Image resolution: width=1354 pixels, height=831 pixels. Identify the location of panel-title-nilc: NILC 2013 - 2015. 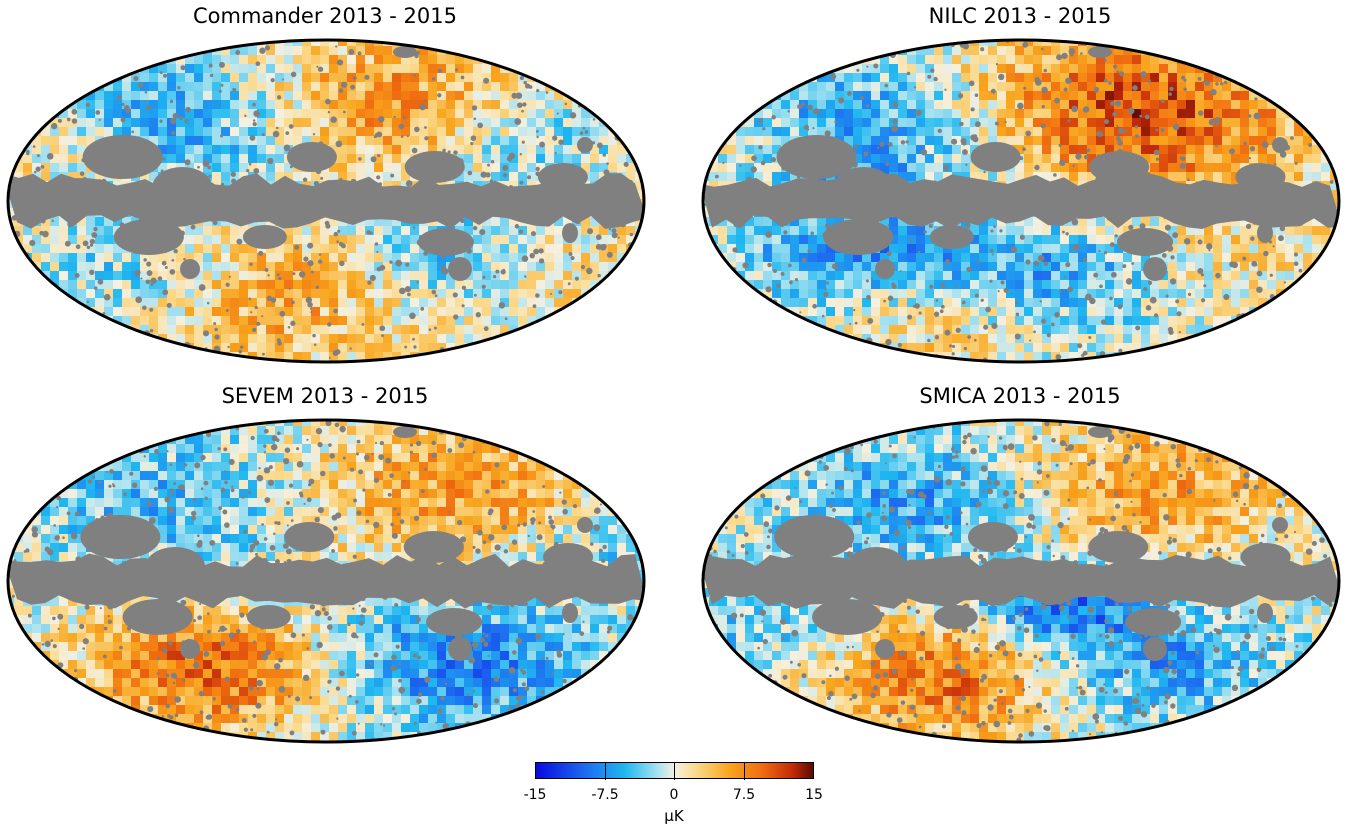
(1020, 16).